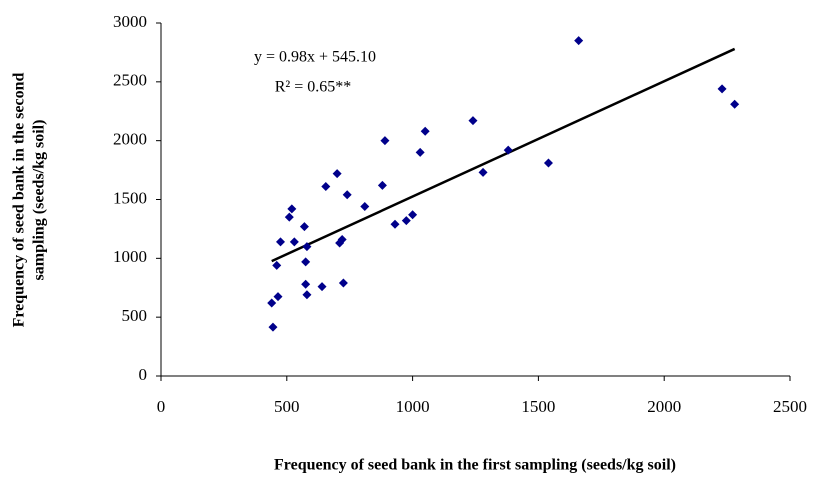  I want to click on x-tick-label: 2000, so click(664, 406).